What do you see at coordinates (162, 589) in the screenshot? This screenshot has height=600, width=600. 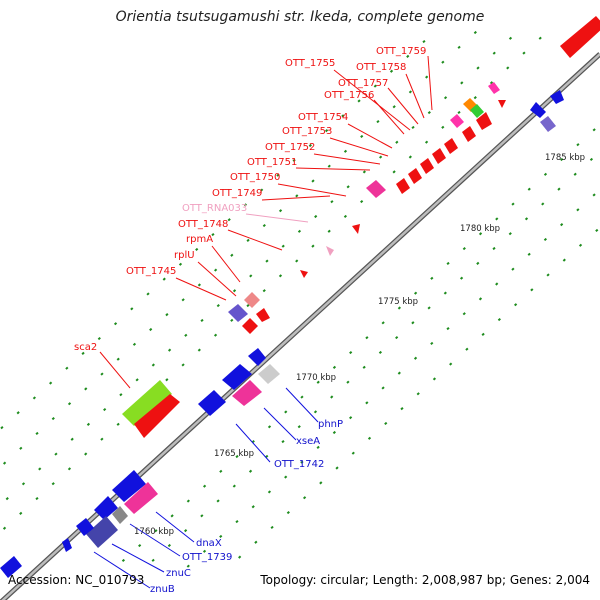 I see `label-znub: znuB` at bounding box center [162, 589].